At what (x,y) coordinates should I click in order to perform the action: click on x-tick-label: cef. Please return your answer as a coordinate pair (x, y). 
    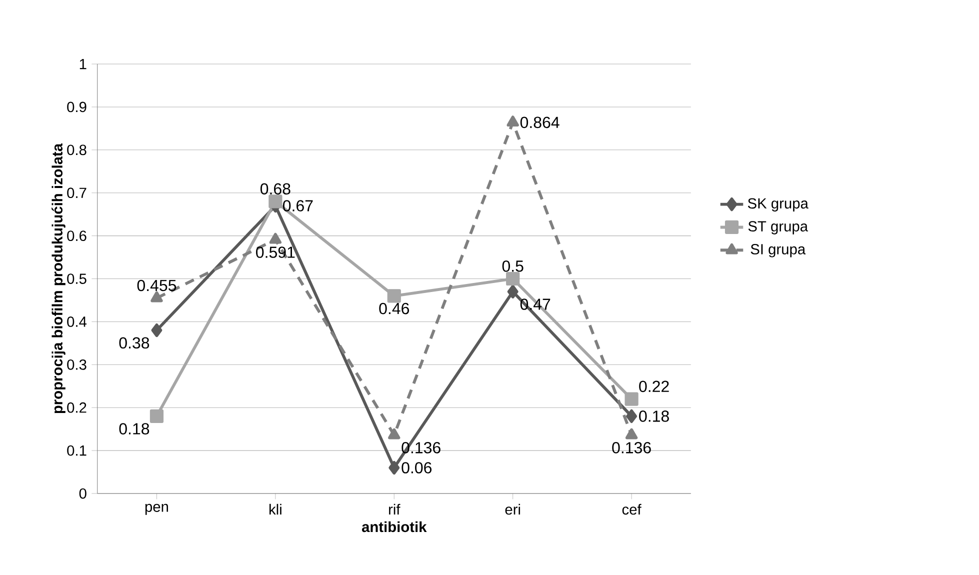
    Looking at the image, I should click on (632, 509).